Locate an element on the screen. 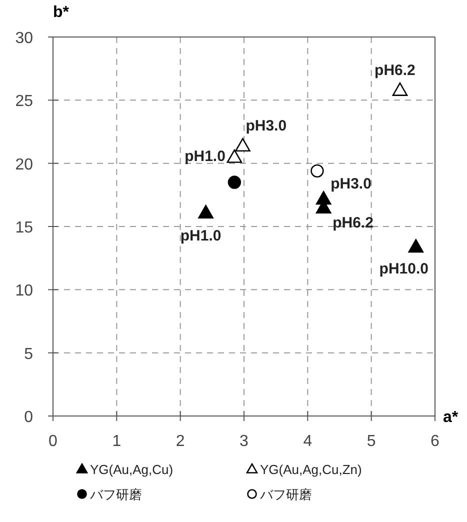 The width and height of the screenshot is (467, 522). y-tick-label: 5 is located at coordinates (29, 354).